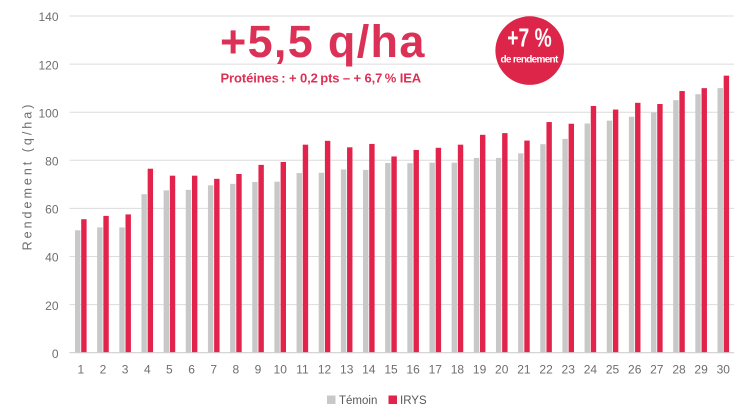 The image size is (747, 420). I want to click on svg-text: 3, so click(125, 370).